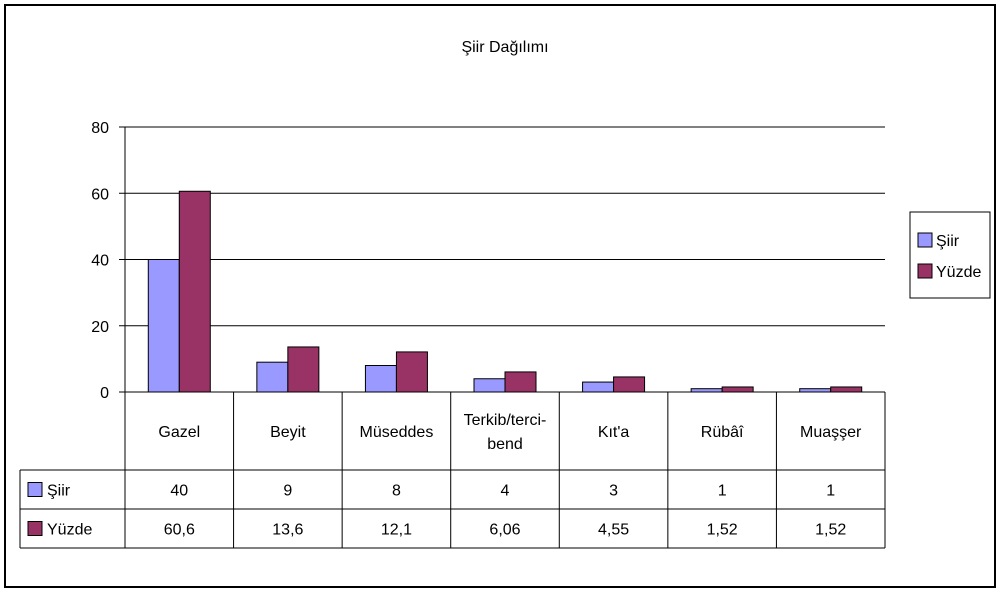 This screenshot has height=592, width=1000. I want to click on x-tick-label: Gazel, so click(179, 432).